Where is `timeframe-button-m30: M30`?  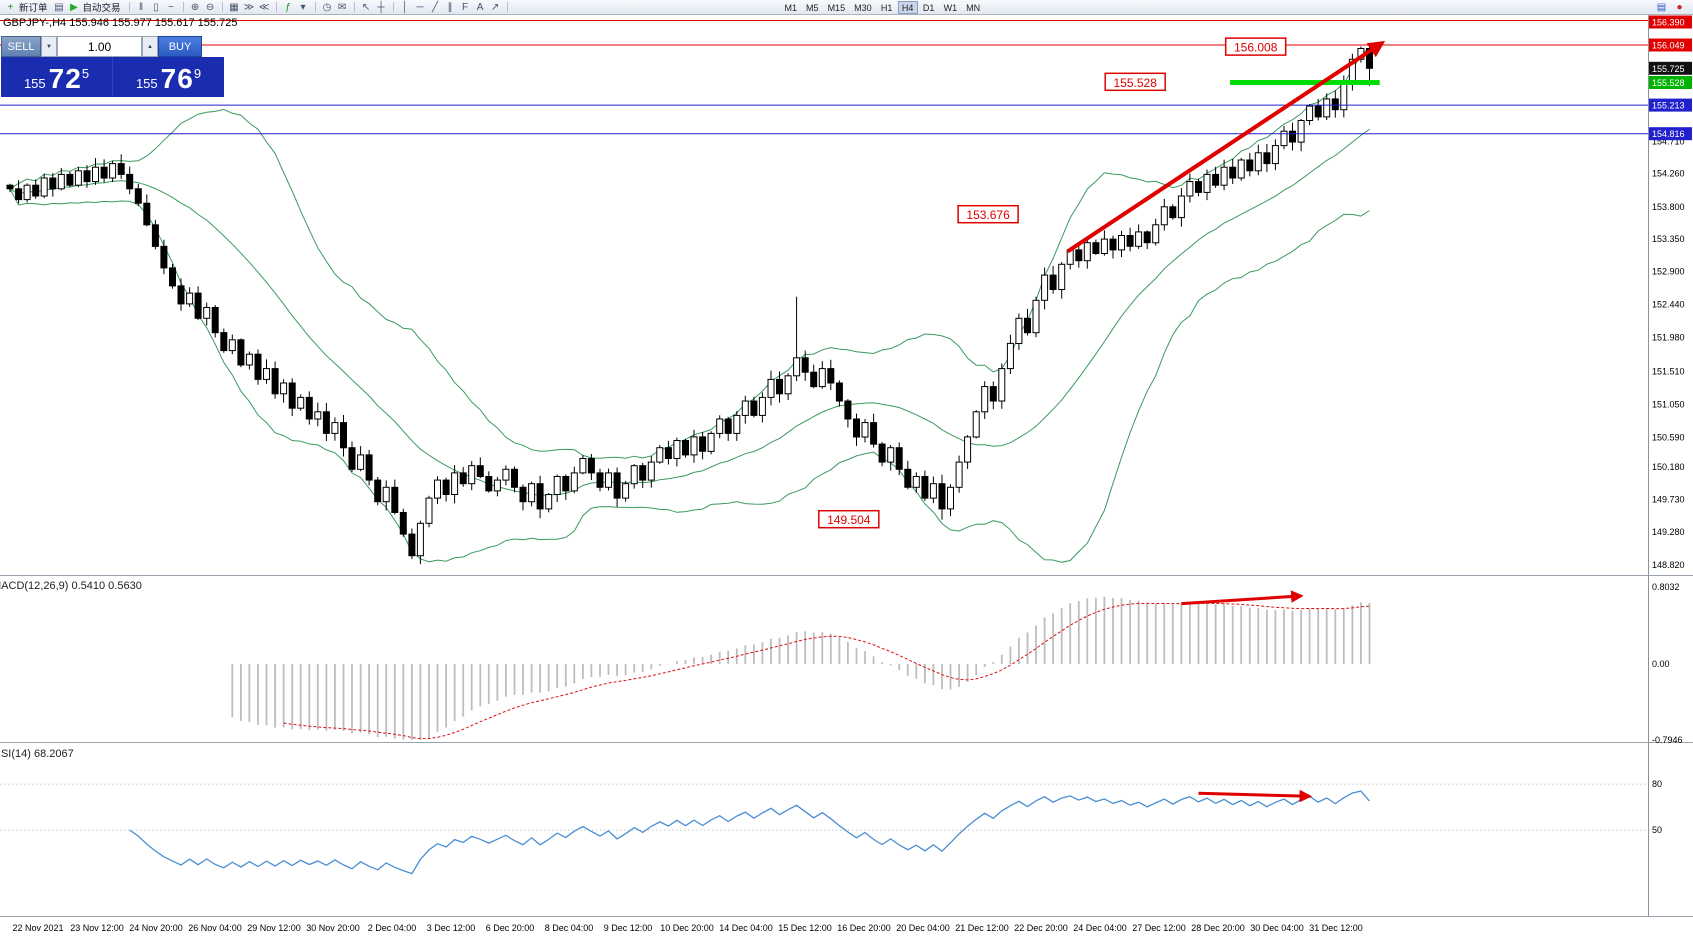 timeframe-button-m30: M30 is located at coordinates (863, 7).